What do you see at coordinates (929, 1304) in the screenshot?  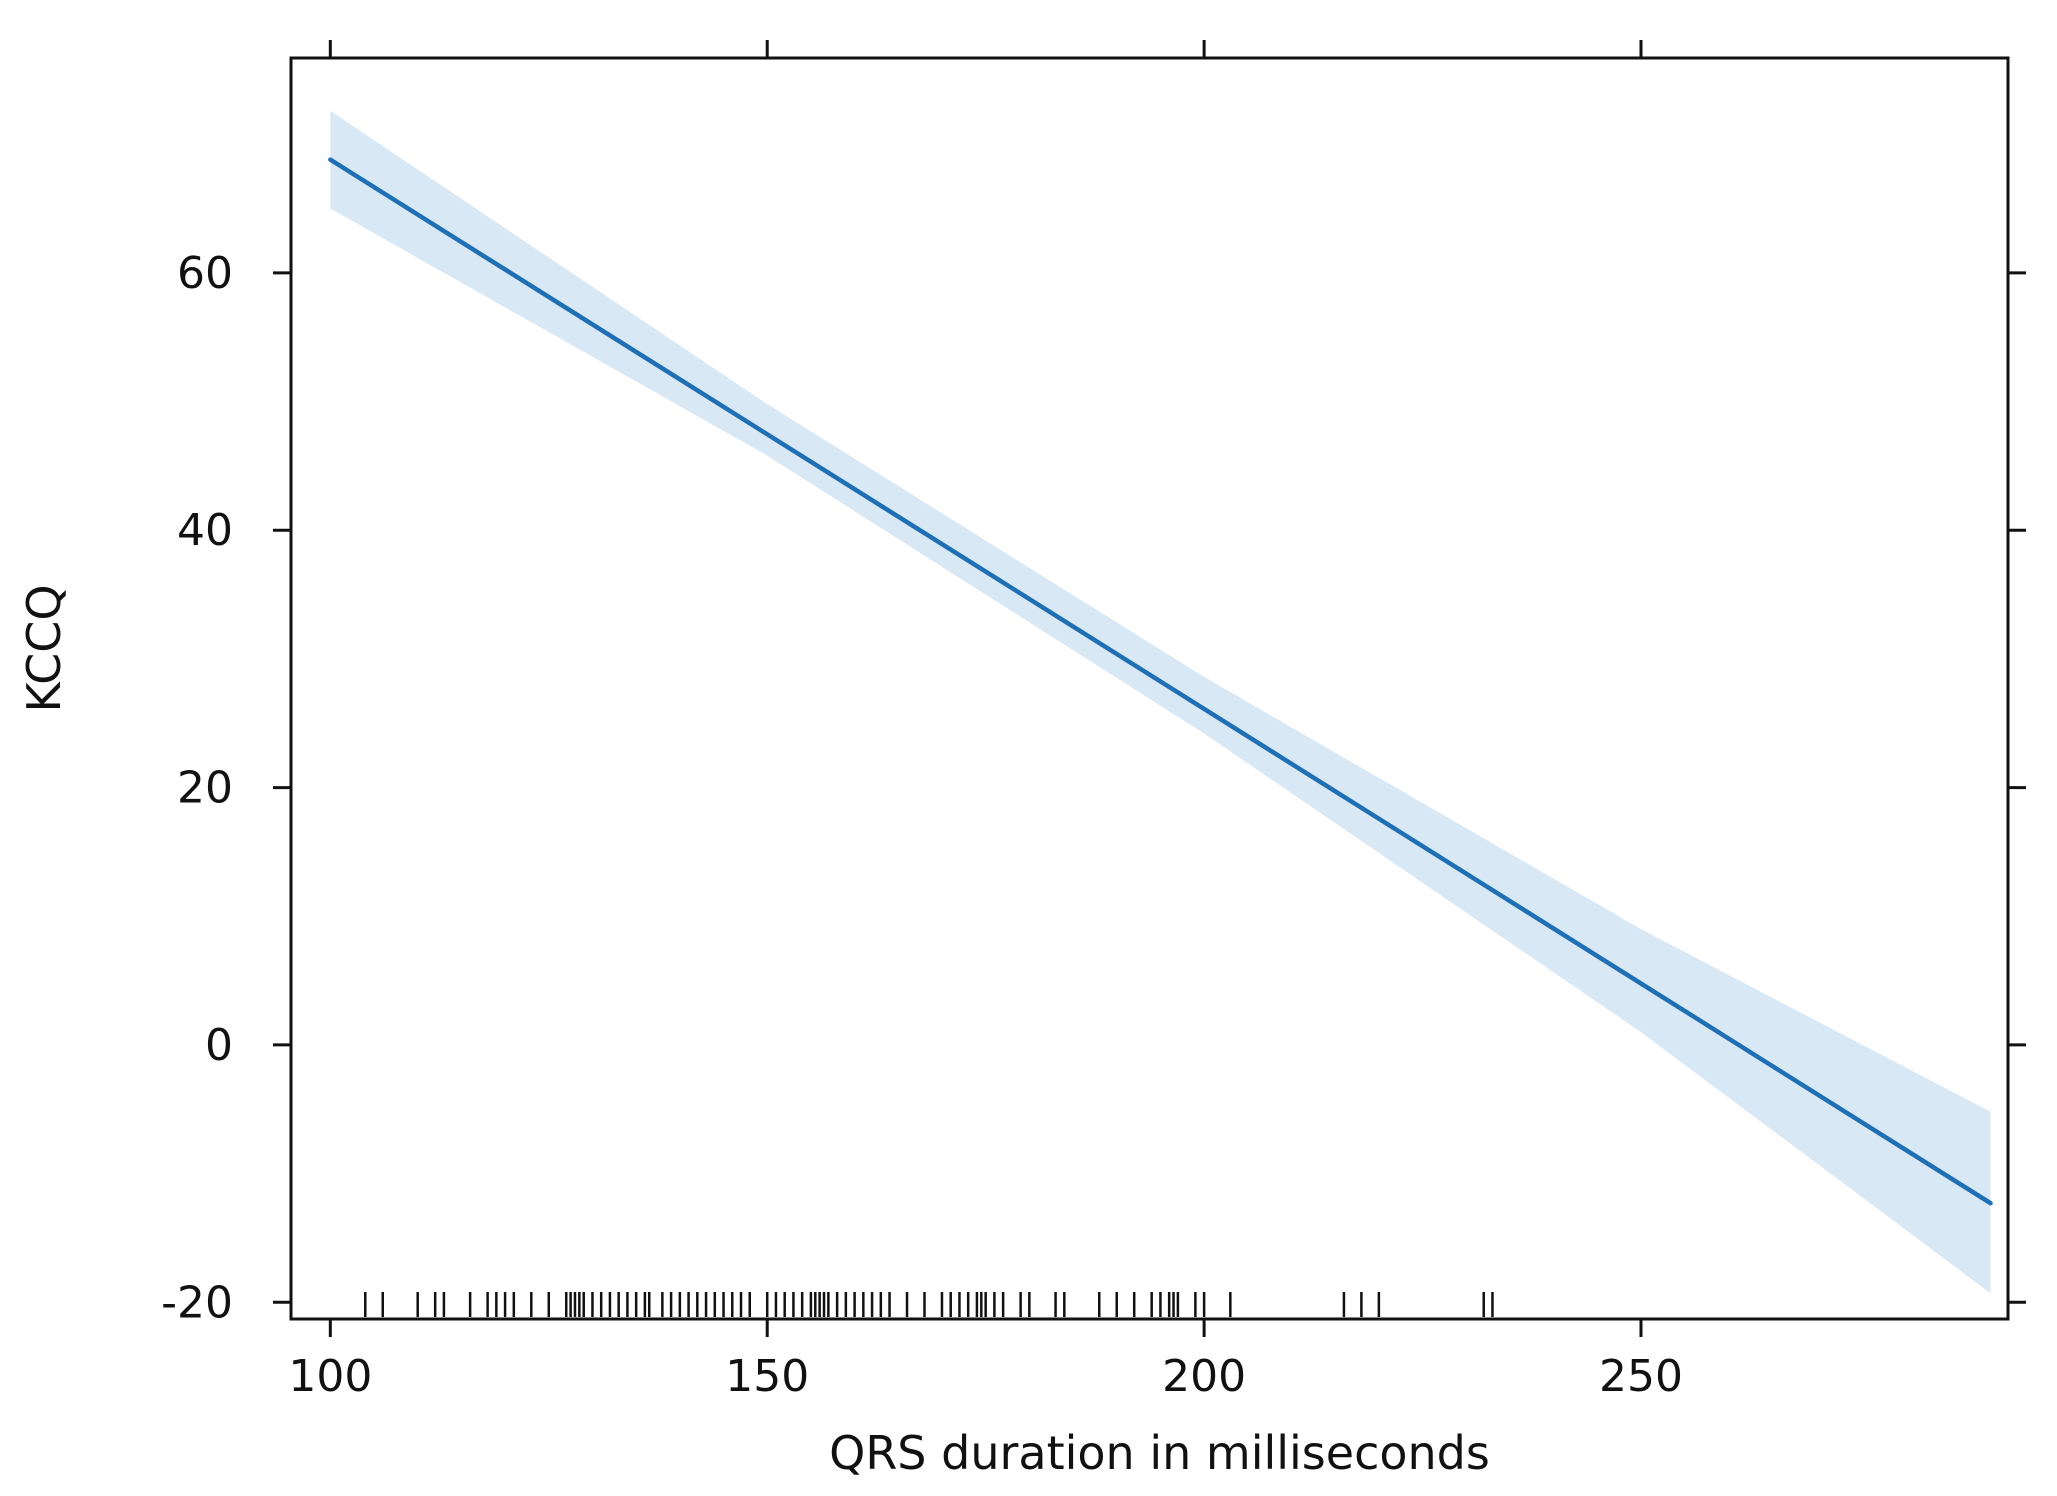 I see `rug-layer` at bounding box center [929, 1304].